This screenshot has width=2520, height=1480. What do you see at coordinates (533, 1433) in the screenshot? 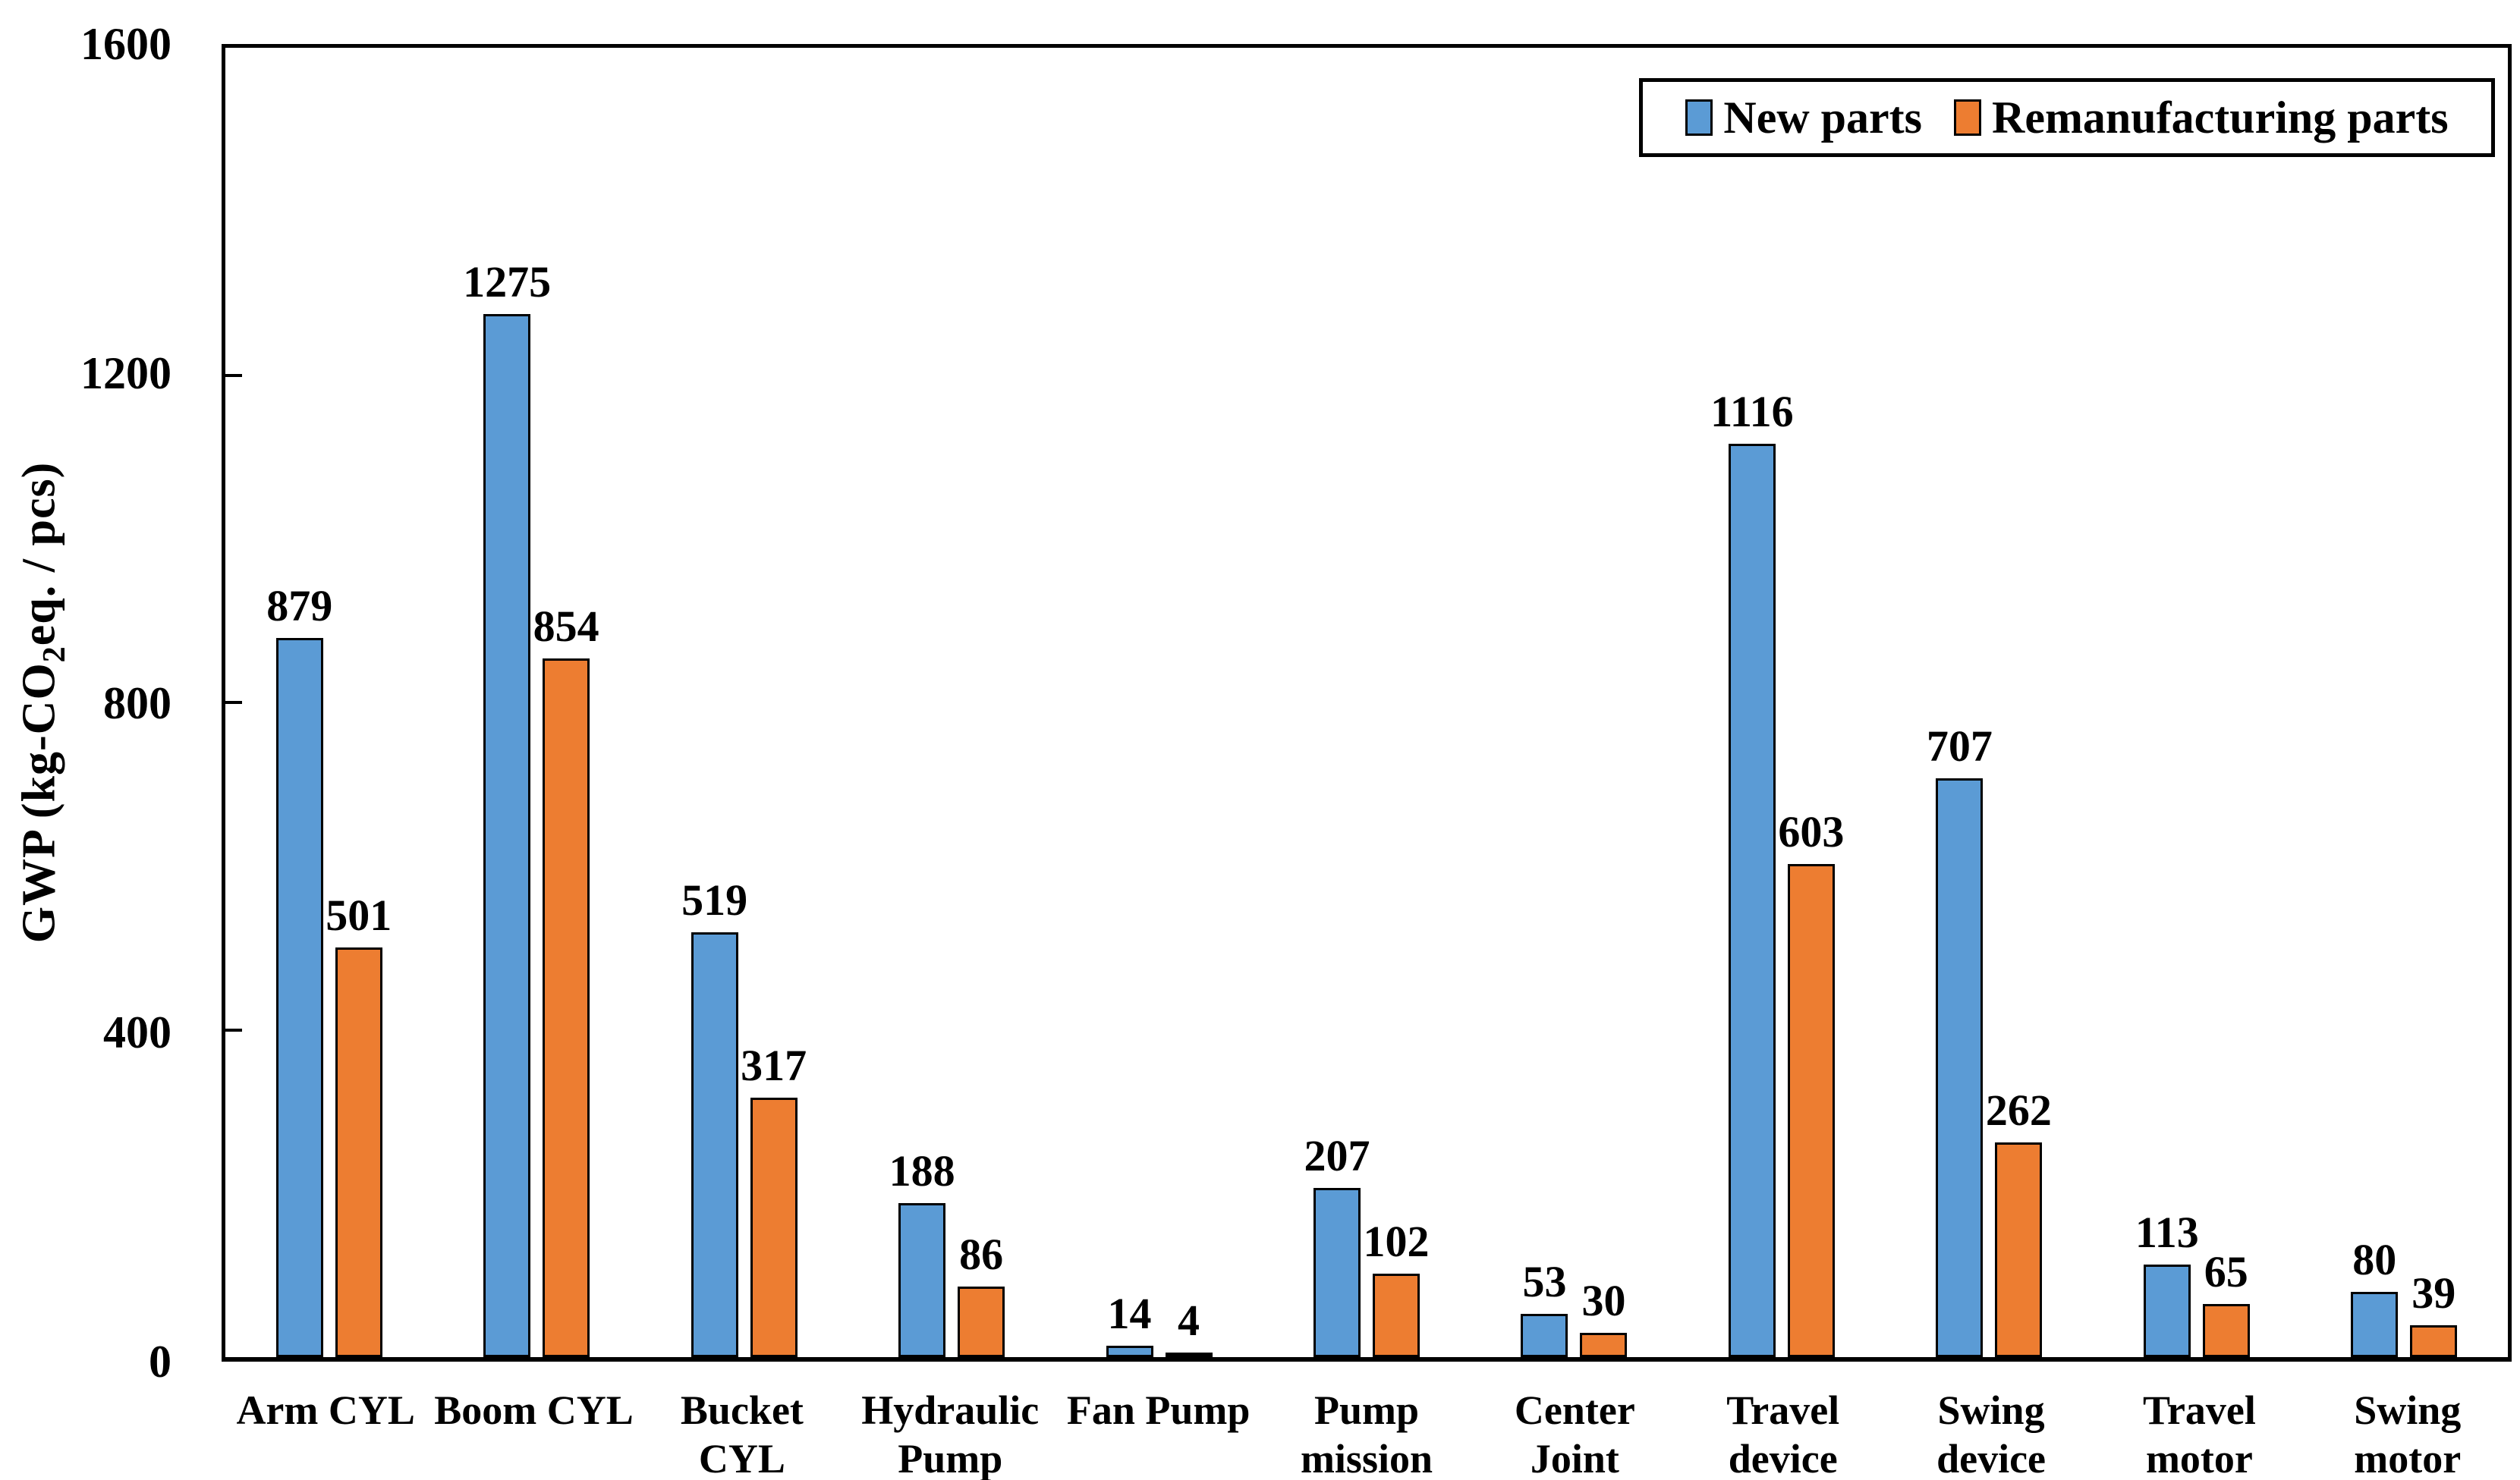
I see `category-label: Boom CYL` at bounding box center [533, 1433].